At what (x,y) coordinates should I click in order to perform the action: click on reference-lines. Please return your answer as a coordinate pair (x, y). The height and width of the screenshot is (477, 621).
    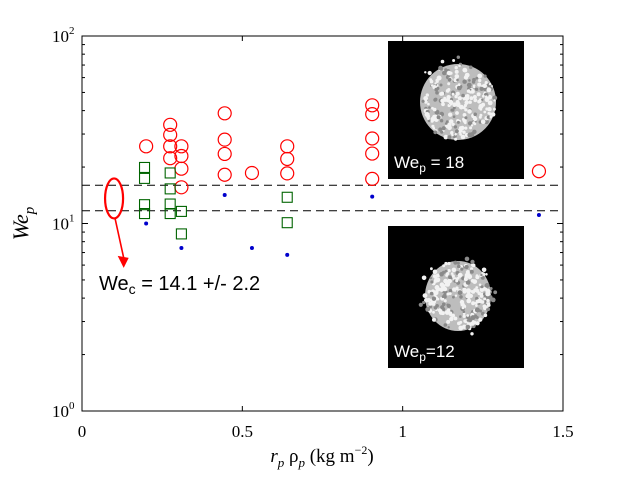
    Looking at the image, I should click on (322, 198).